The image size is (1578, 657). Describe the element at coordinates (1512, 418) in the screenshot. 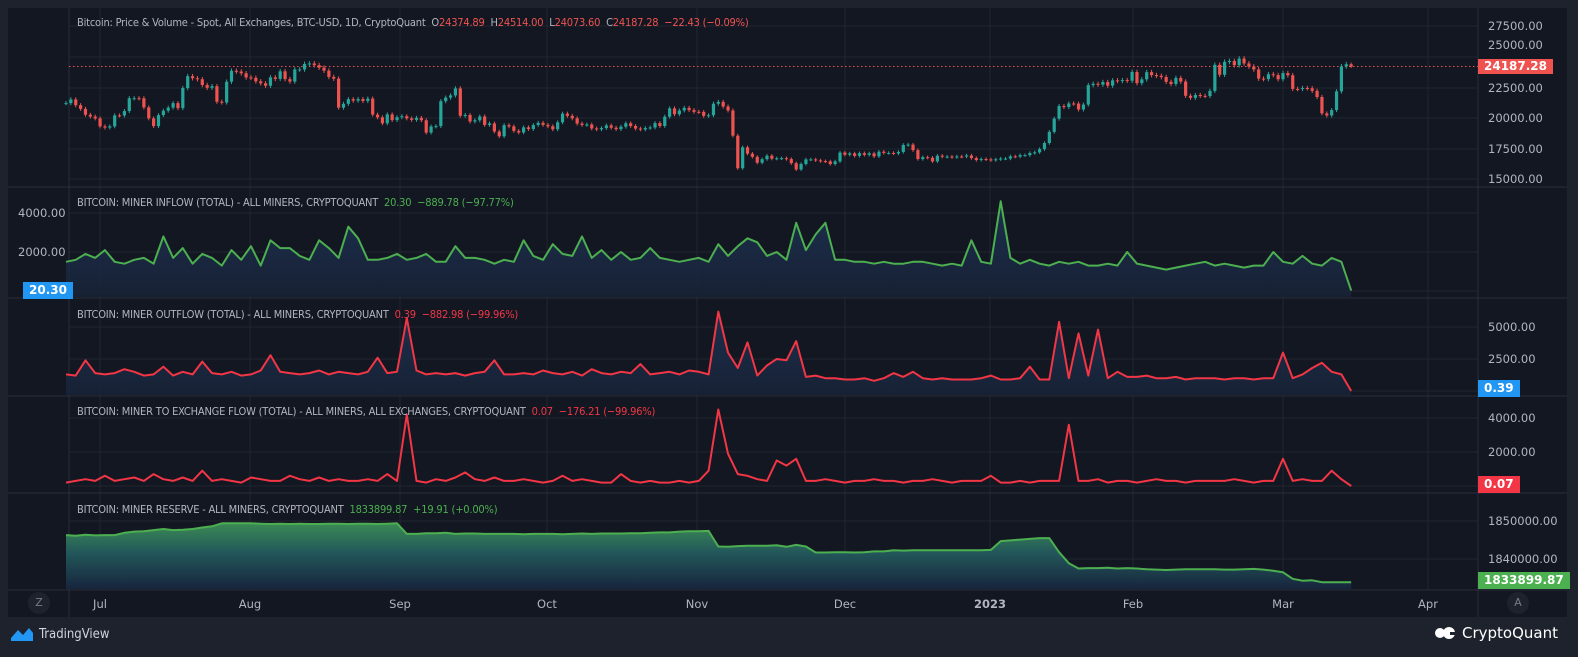

I see `mtx-tick: 4000.00` at that location.